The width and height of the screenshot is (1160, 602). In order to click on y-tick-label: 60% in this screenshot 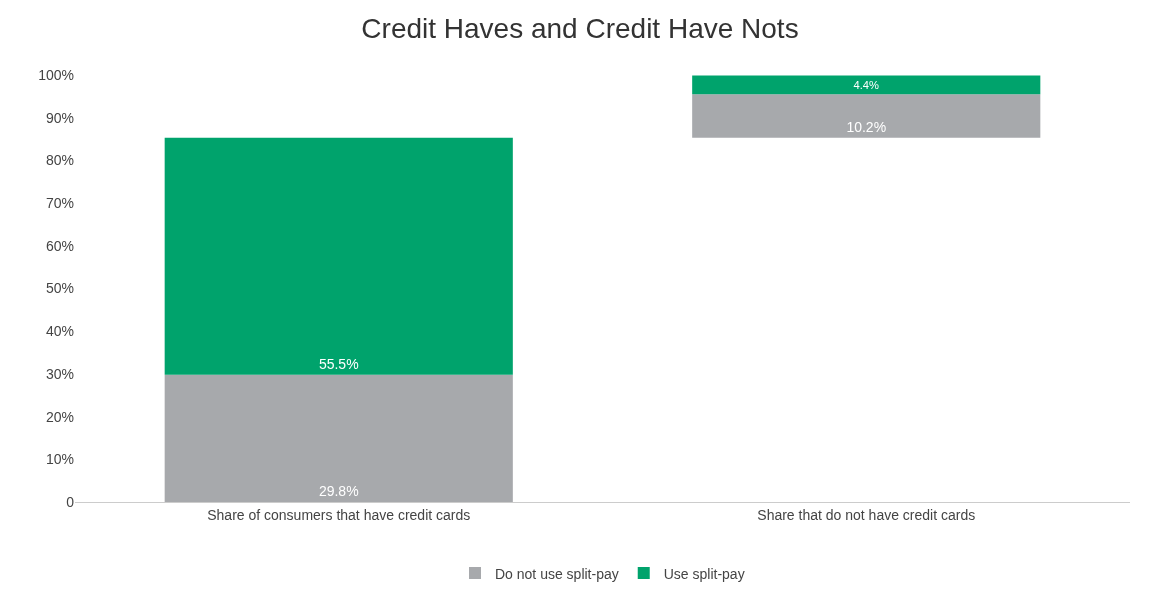, I will do `click(59, 245)`.